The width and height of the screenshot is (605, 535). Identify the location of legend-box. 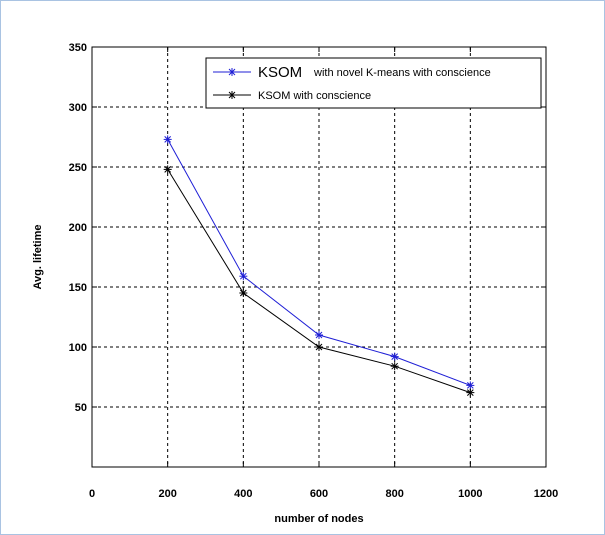
(373, 83).